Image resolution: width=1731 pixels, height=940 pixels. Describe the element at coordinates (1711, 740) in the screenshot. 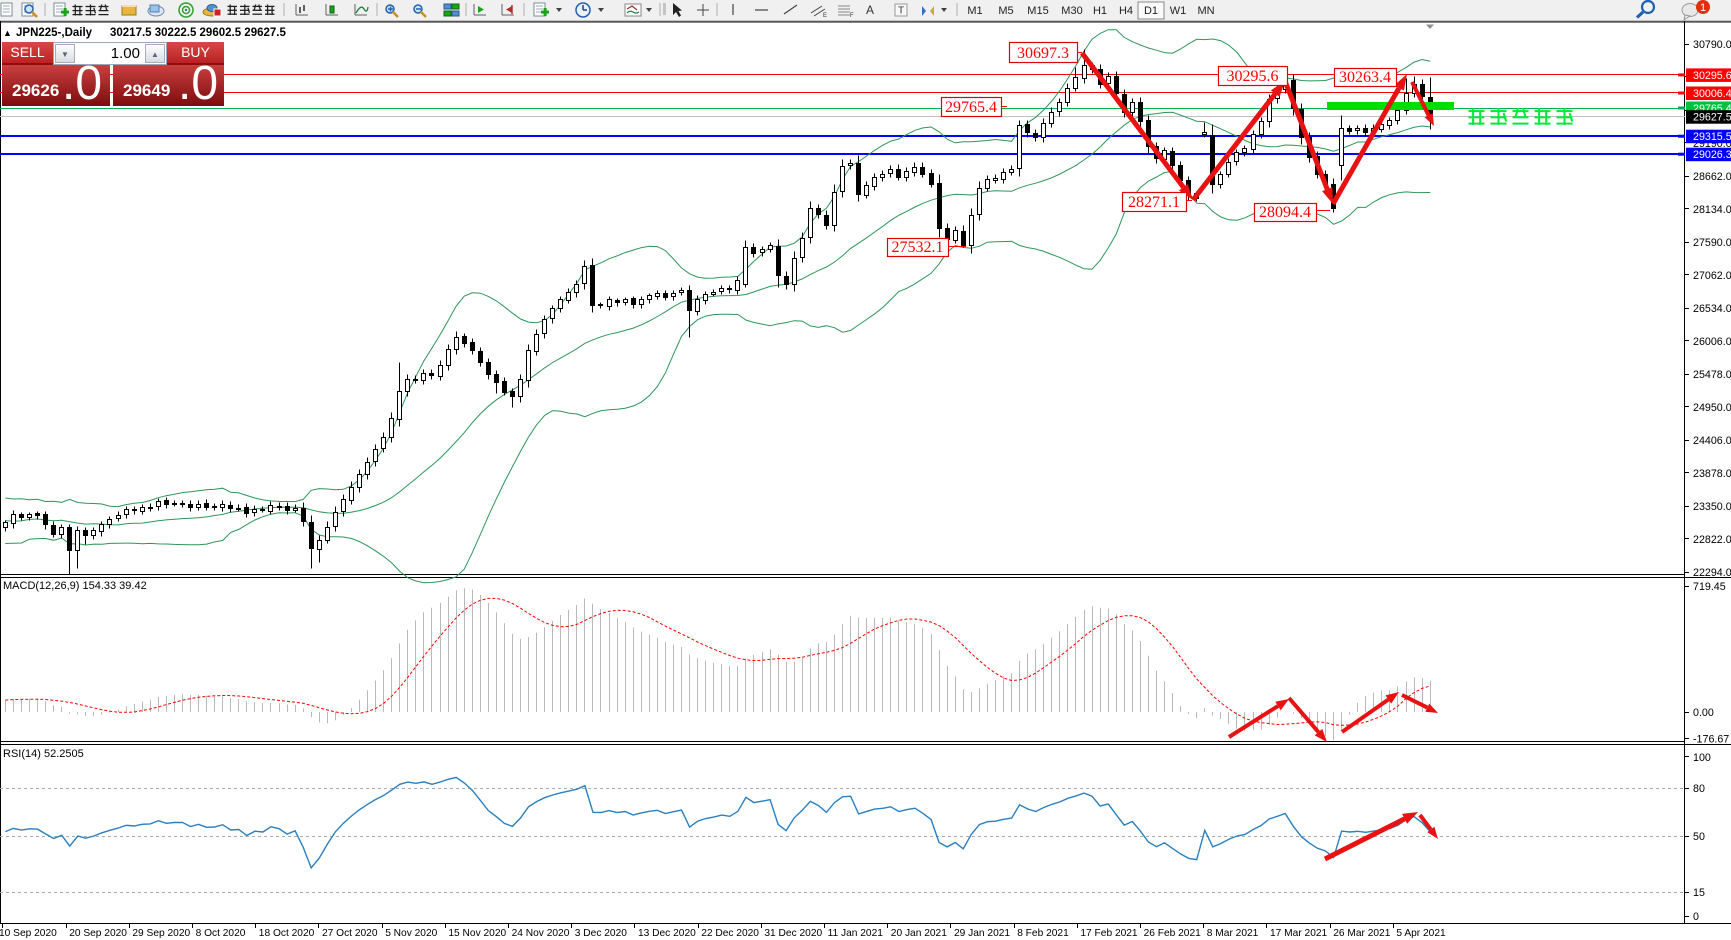

I see `svg-text: -176.67` at that location.